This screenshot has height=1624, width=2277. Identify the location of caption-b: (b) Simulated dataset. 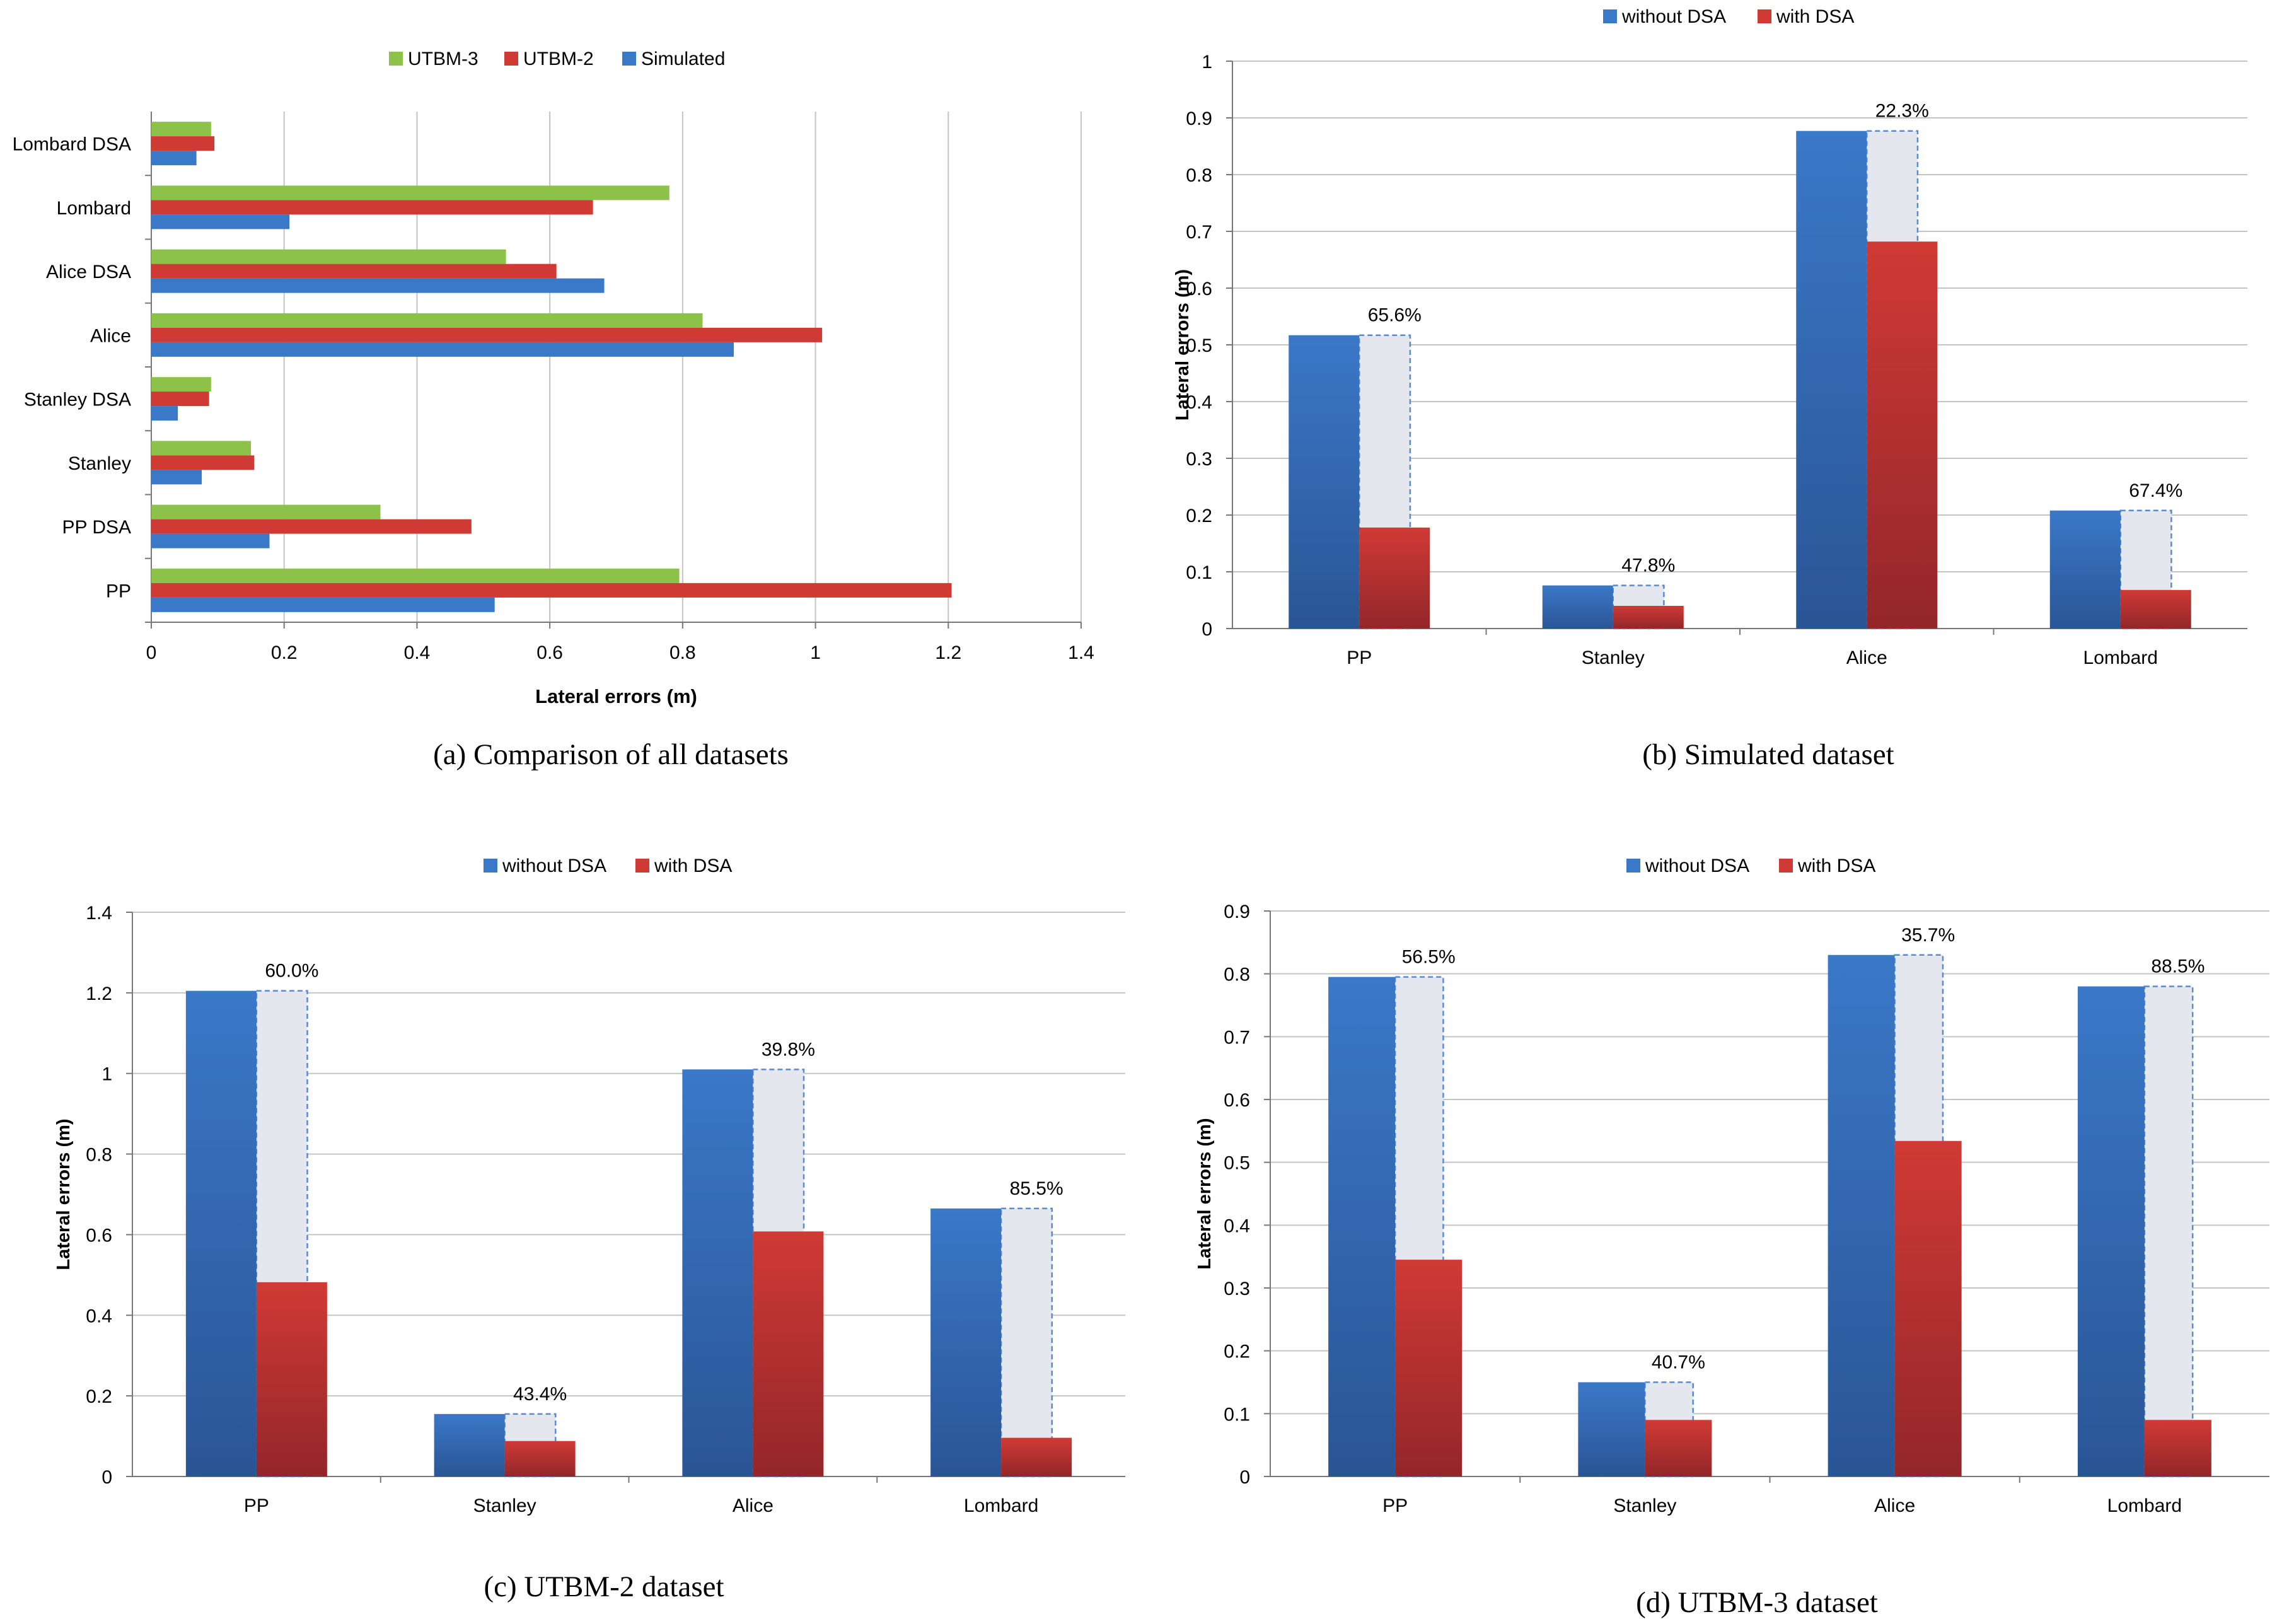
(1768, 754).